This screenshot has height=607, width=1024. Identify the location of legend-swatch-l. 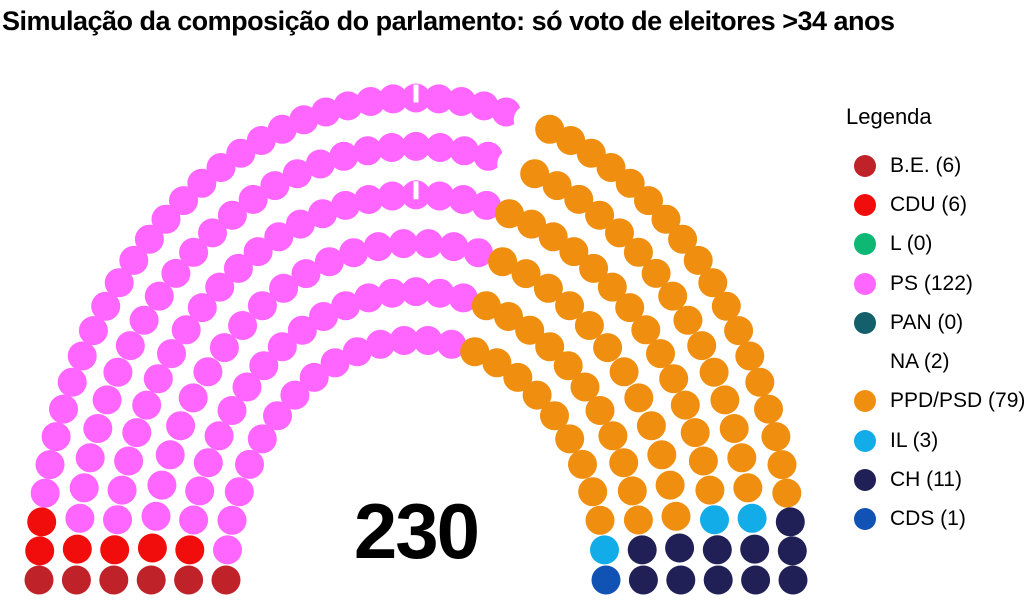
(865, 244).